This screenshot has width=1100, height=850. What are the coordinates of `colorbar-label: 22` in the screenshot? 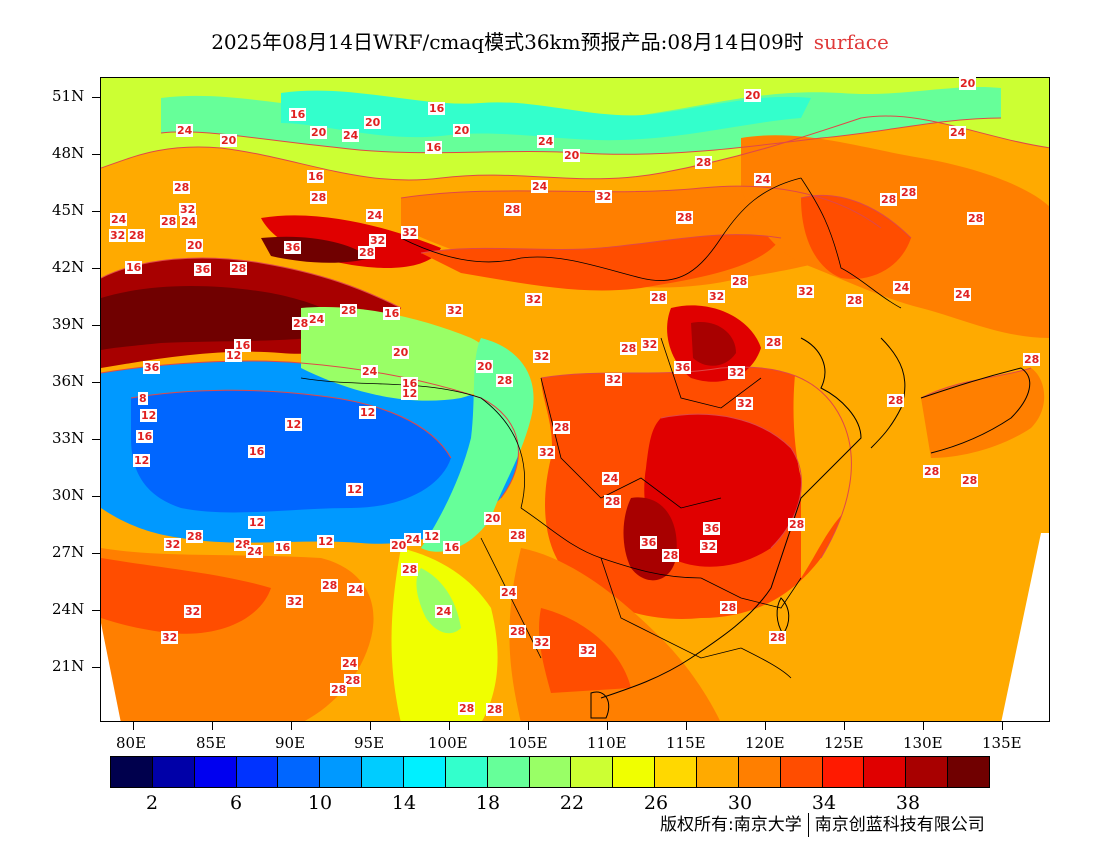 It's located at (572, 803).